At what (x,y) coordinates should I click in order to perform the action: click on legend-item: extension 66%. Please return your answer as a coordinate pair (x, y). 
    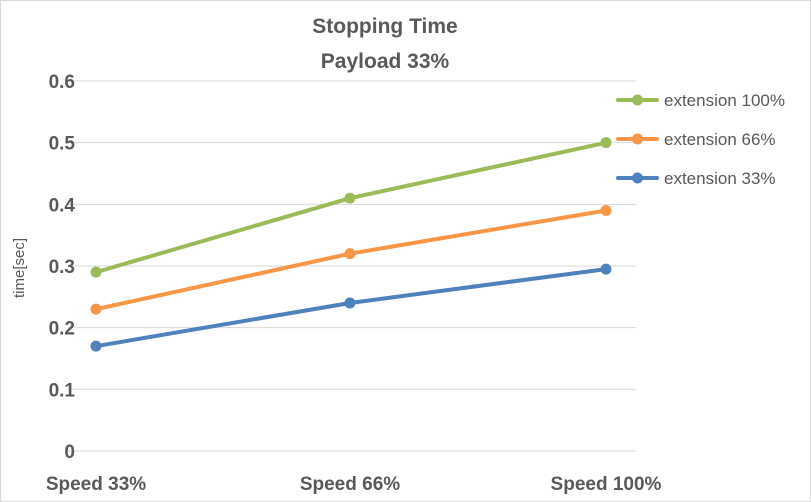
    Looking at the image, I should click on (696, 139).